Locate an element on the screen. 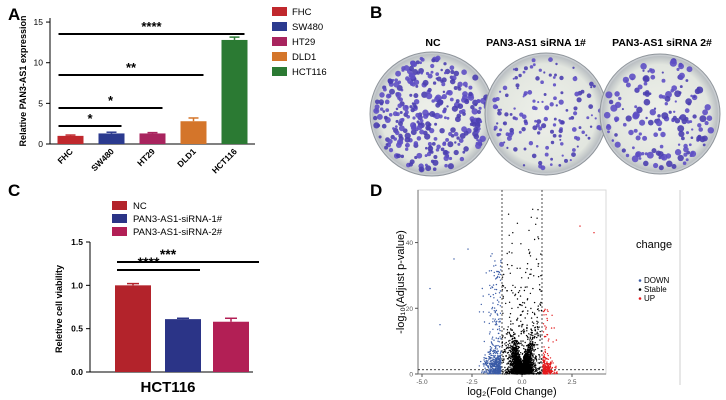 The image size is (726, 400). bar-fhc is located at coordinates (70, 139).